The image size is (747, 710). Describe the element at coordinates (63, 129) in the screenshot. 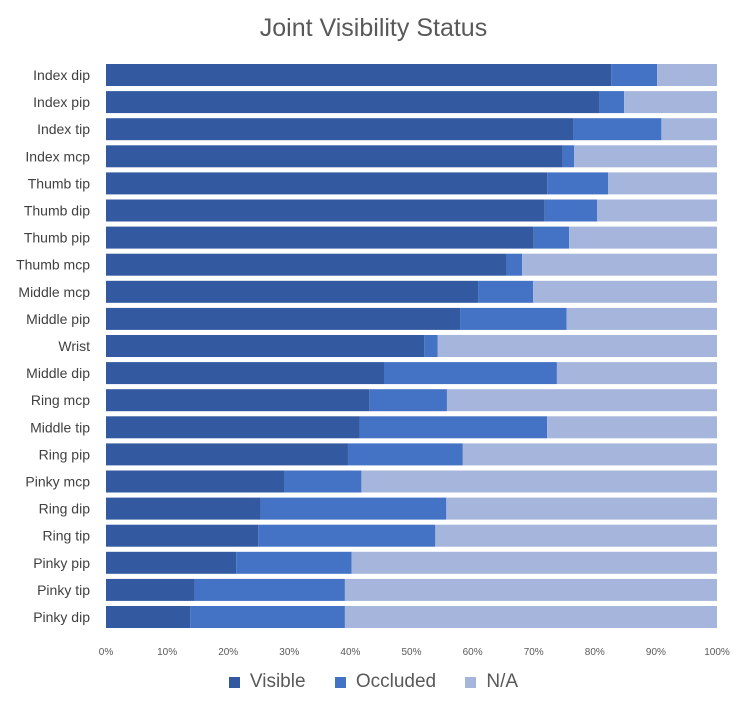

I see `category-label-index-tip: Index tip` at that location.